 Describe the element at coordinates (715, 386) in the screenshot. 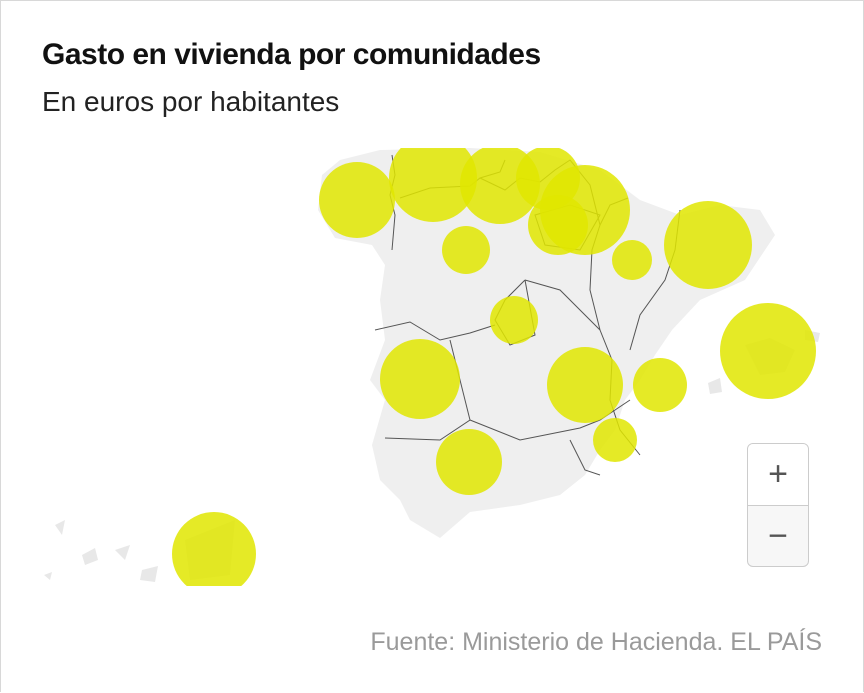

I see `ibiza-land` at that location.